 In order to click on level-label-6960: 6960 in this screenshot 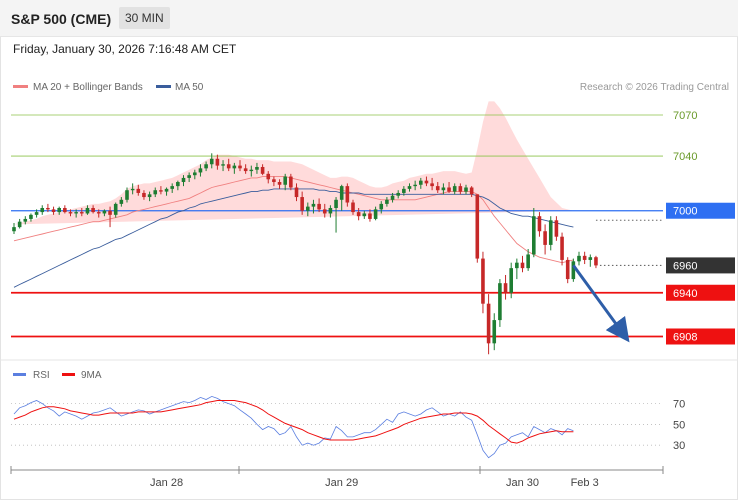, I will do `click(685, 266)`.